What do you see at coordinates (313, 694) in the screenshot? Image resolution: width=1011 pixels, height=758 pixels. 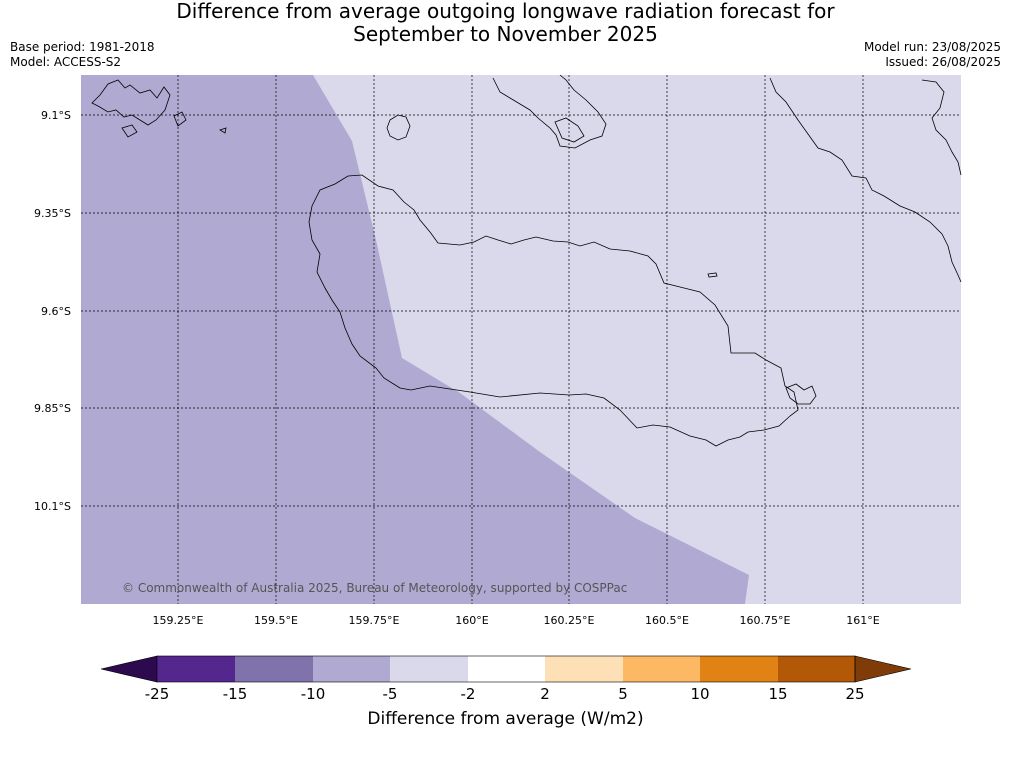 I see `colorbar-tick--10: -10` at bounding box center [313, 694].